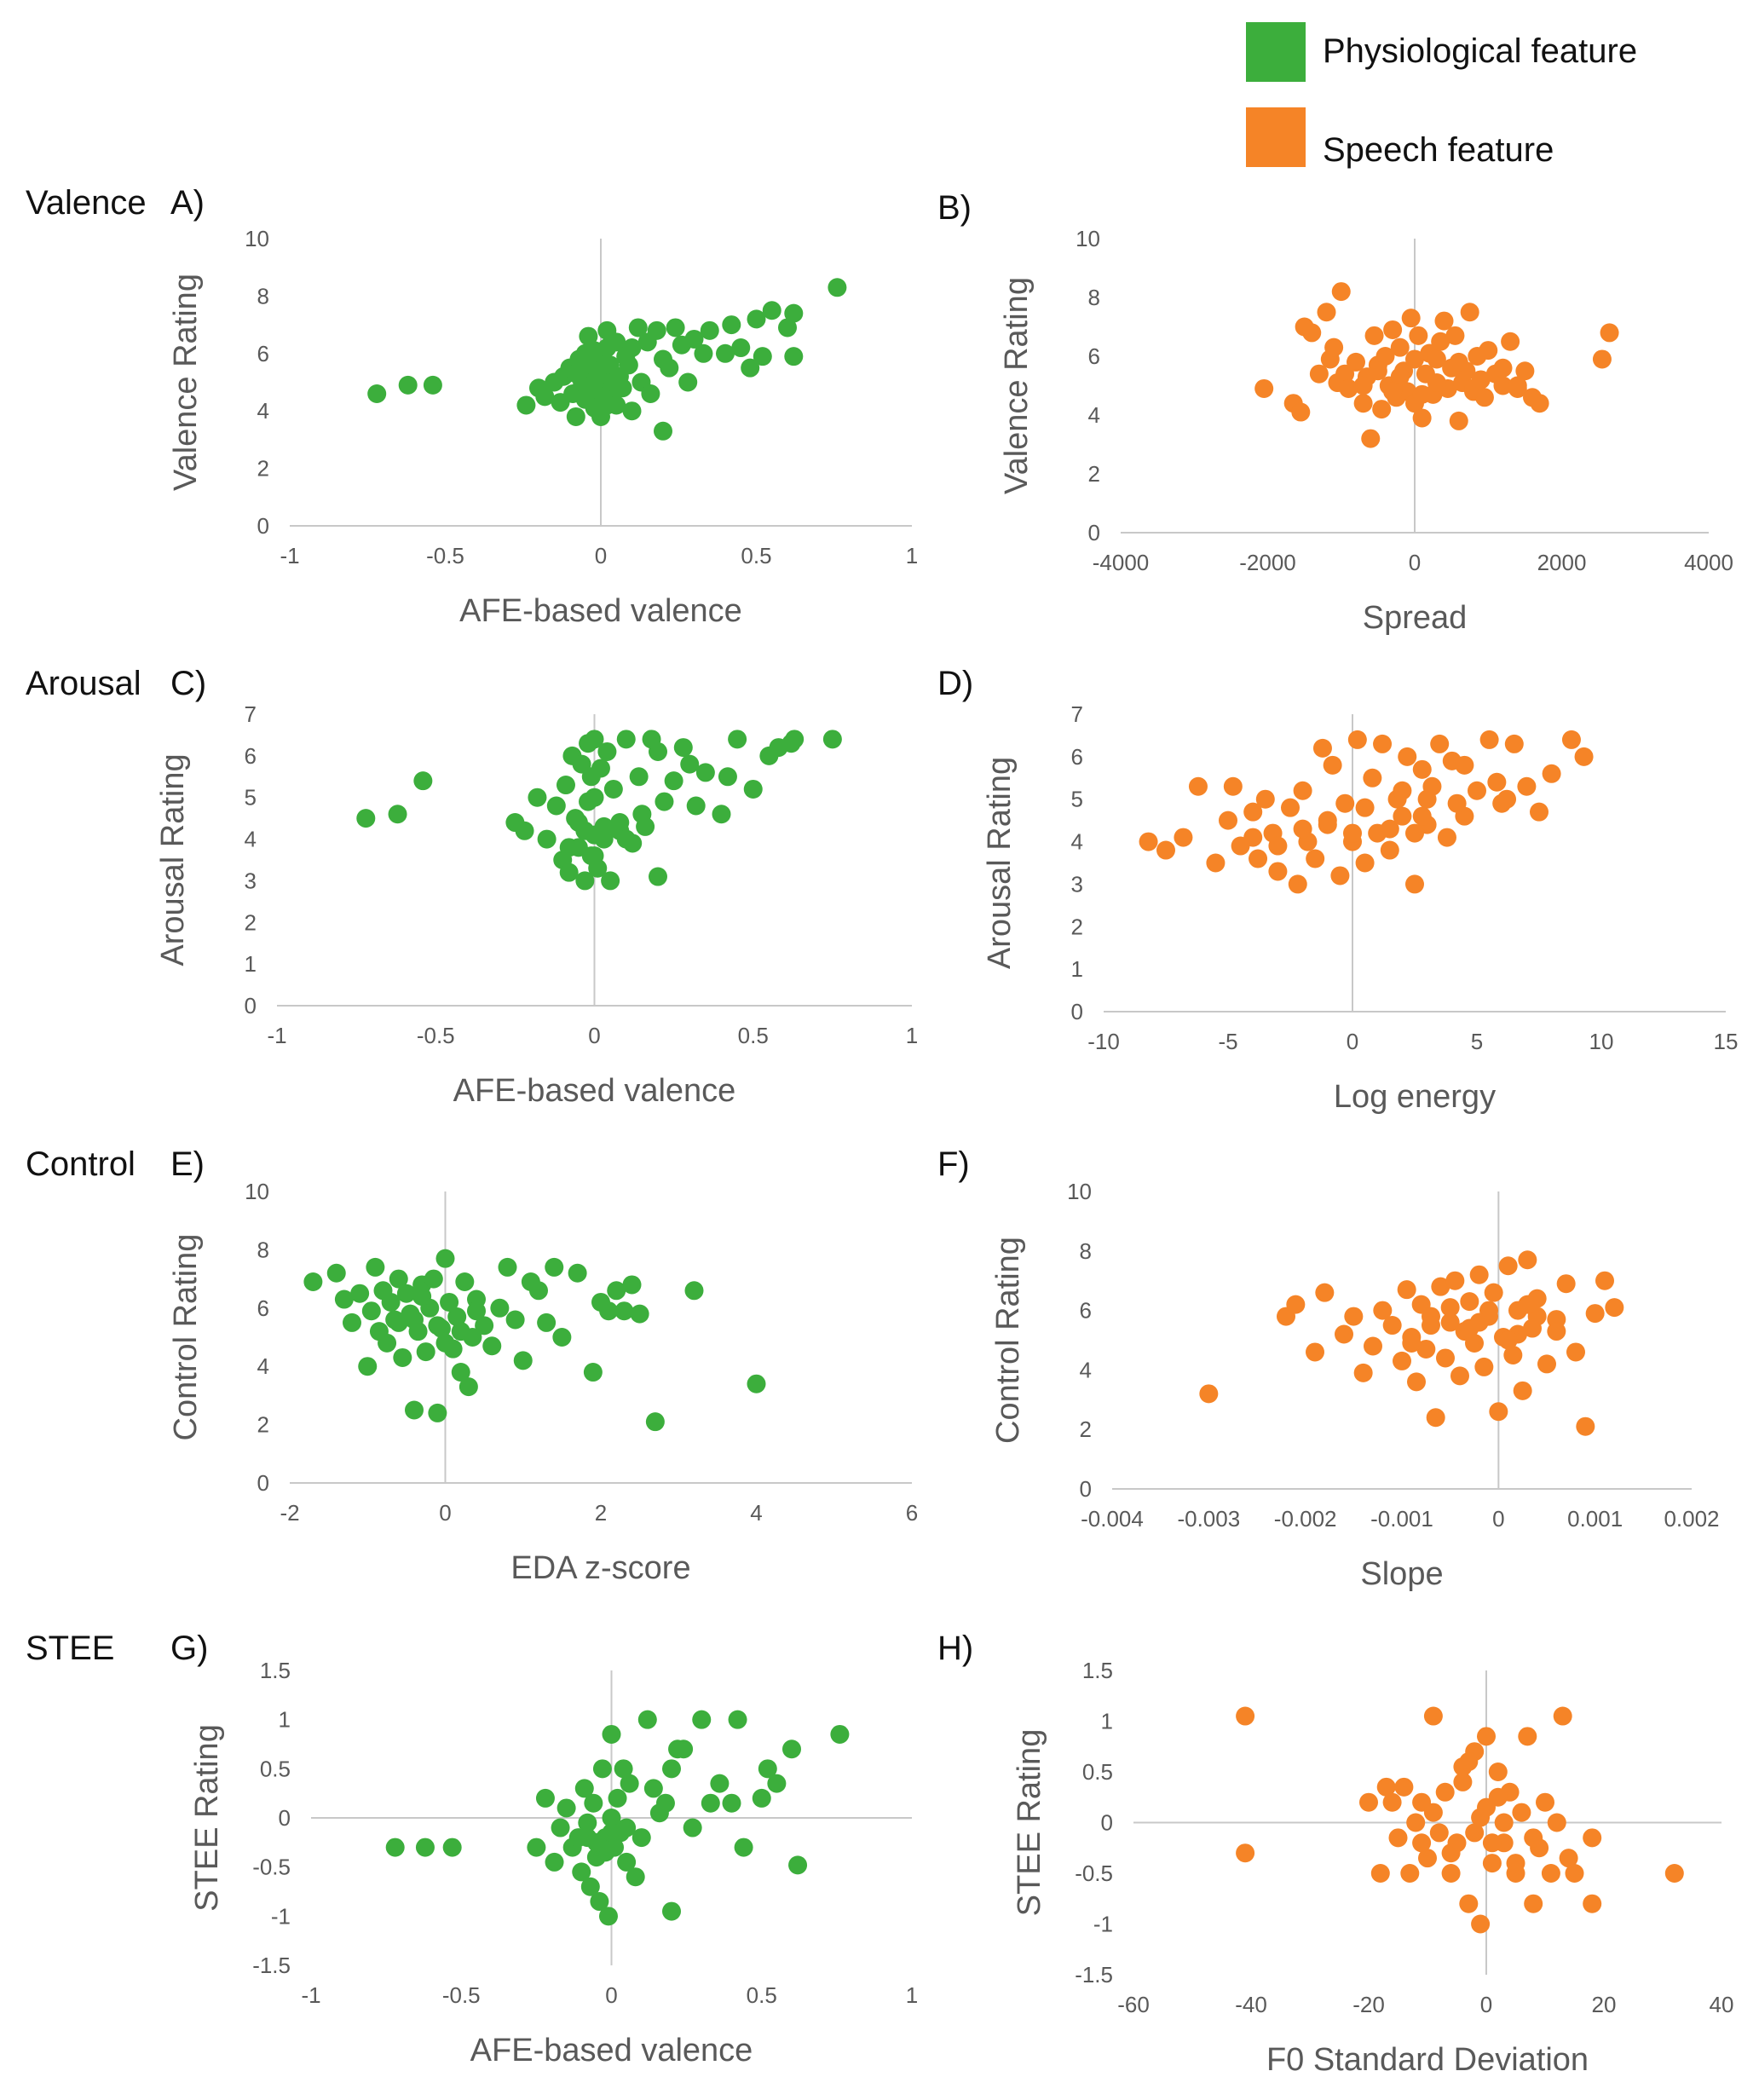 This screenshot has height=2100, width=1759. Describe the element at coordinates (594, 1035) in the screenshot. I see `chart-3-x-tick-label: 0` at that location.